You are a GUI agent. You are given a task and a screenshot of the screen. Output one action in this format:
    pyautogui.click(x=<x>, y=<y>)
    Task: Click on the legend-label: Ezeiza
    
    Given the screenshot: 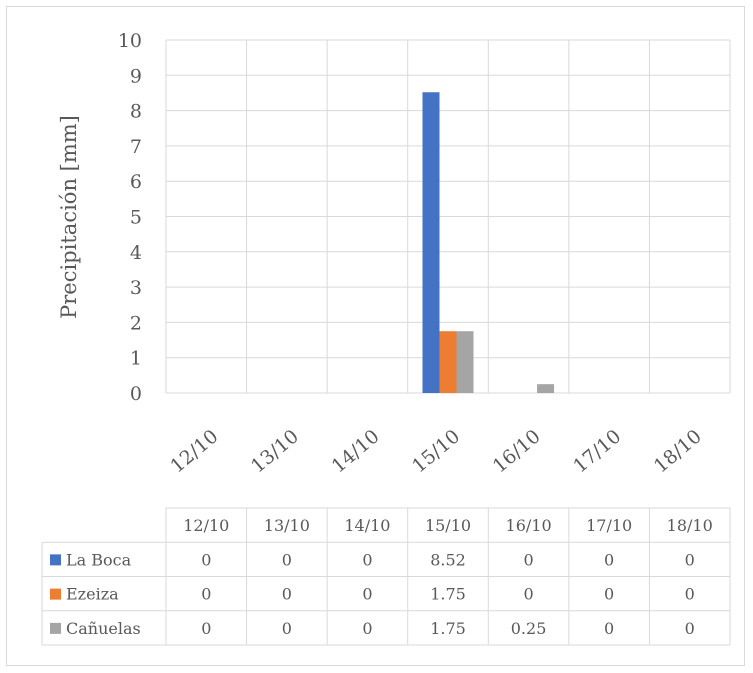 What is the action you would take?
    pyautogui.click(x=92, y=594)
    